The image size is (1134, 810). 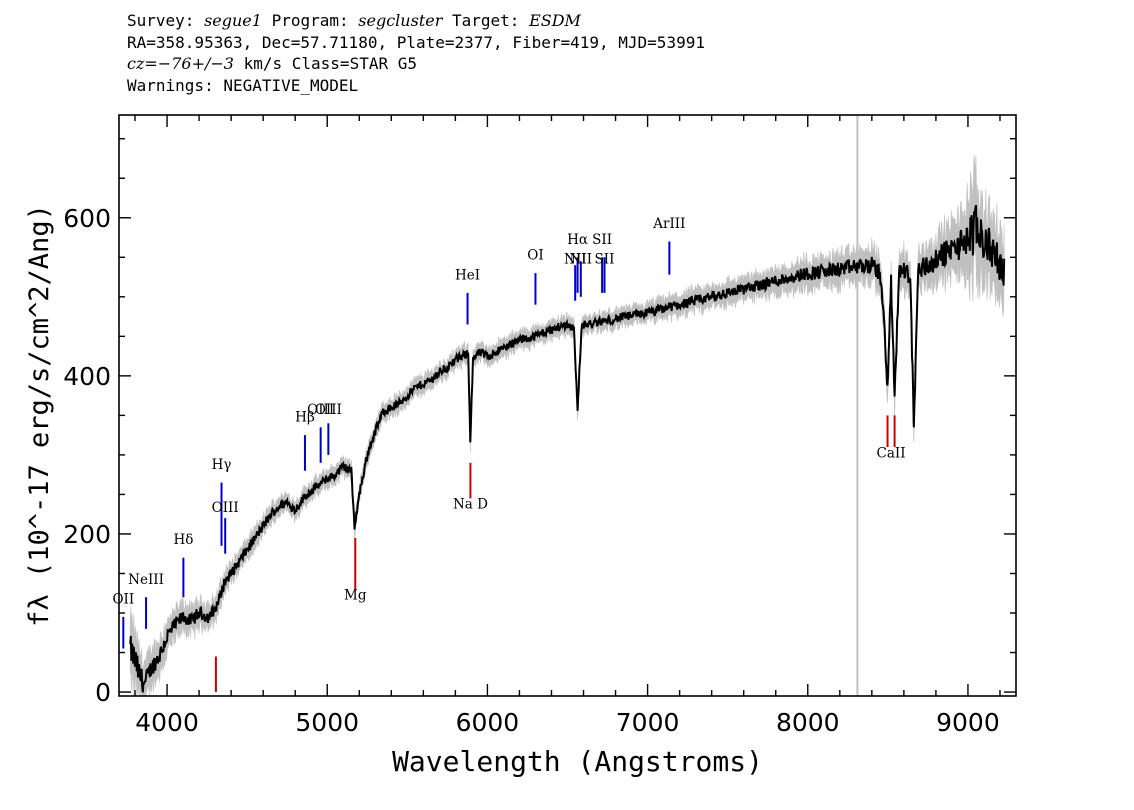 I want to click on target-value: ESDM, so click(x=555, y=20).